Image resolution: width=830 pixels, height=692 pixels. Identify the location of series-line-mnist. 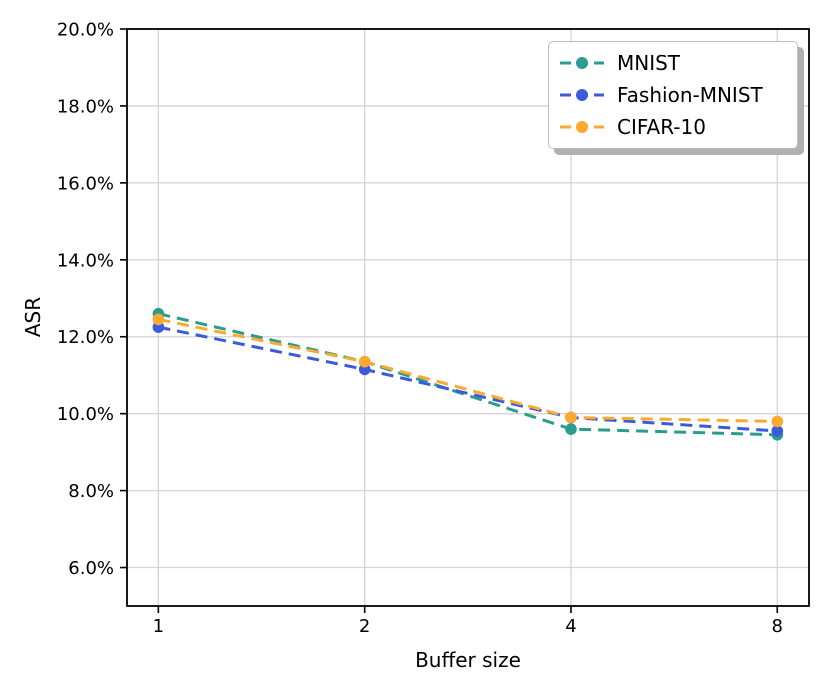
(468, 374).